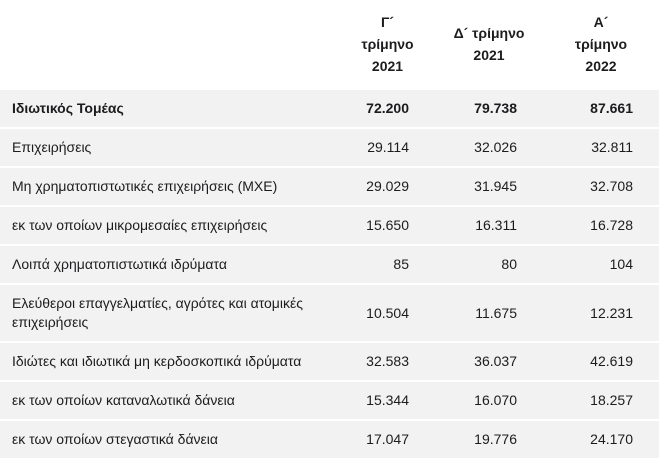 This screenshot has width=659, height=459. What do you see at coordinates (387, 401) in the screenshot?
I see `cell-value: 15.344` at bounding box center [387, 401].